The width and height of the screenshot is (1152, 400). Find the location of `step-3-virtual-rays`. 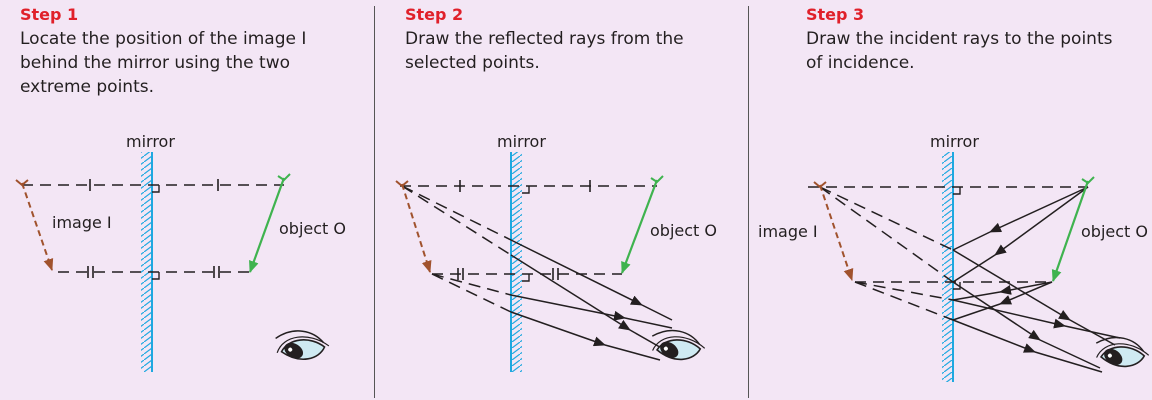

step-3-virtual-rays is located at coordinates (886, 253).